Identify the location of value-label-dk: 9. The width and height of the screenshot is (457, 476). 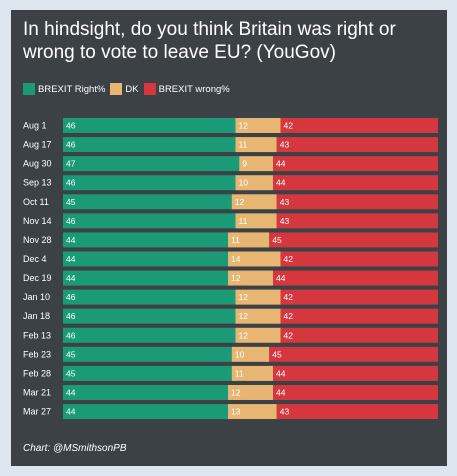
(244, 164).